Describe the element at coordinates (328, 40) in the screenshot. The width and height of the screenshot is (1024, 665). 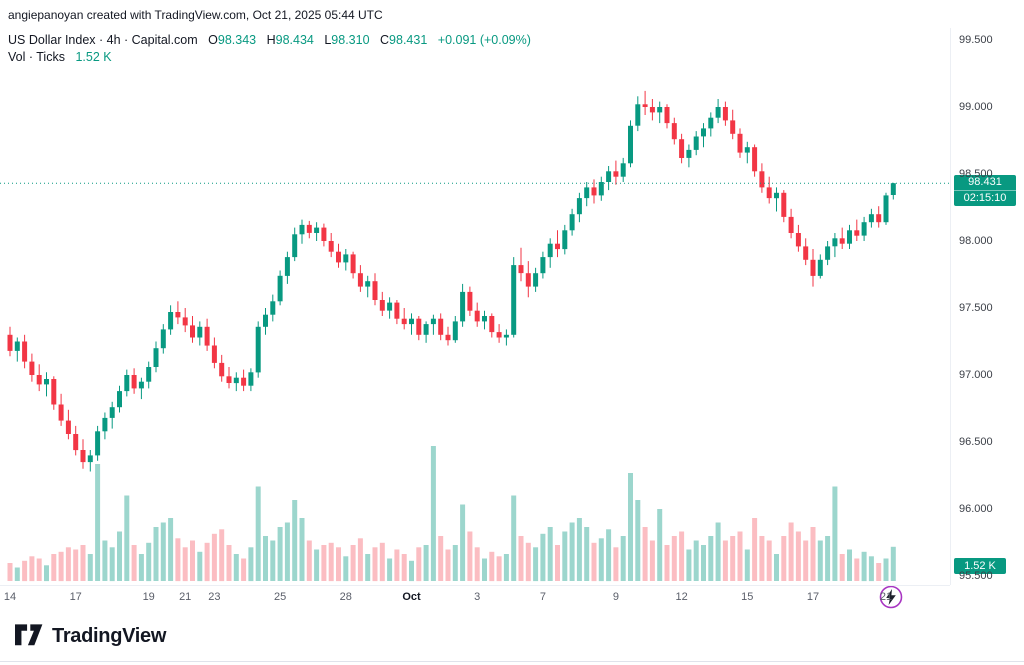
I see `low-label: L` at that location.